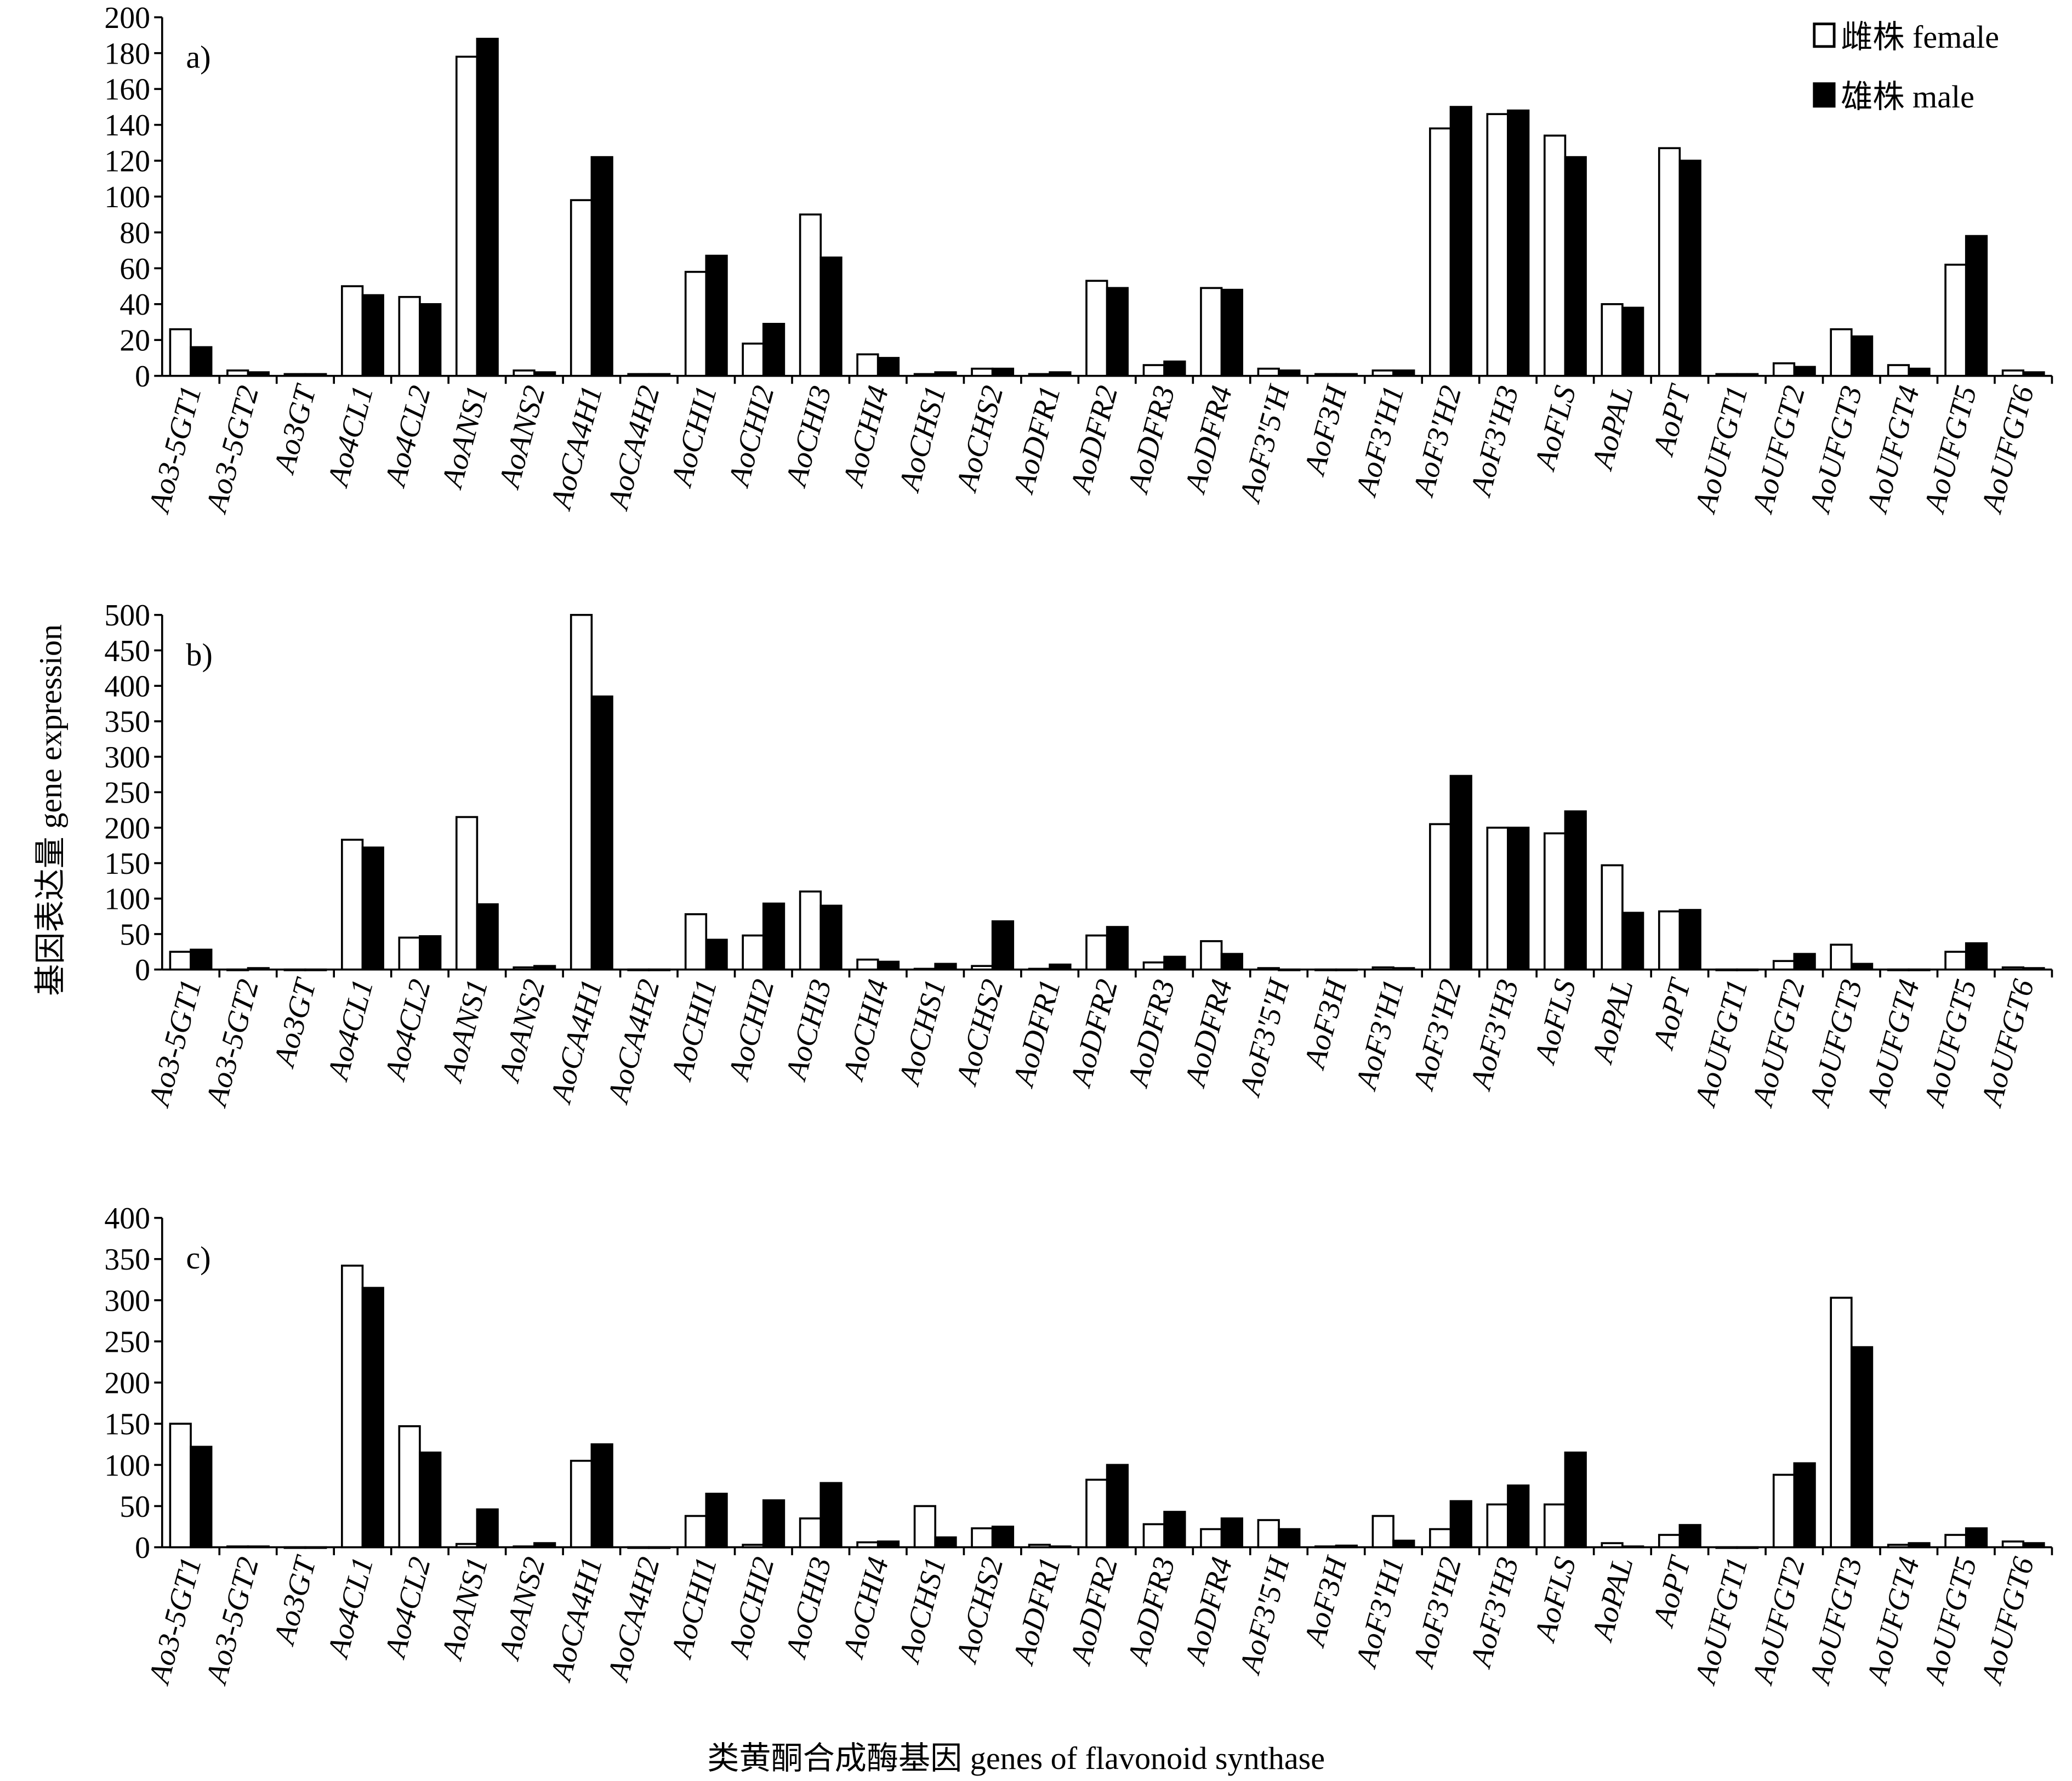 The width and height of the screenshot is (2072, 1781). Describe the element at coordinates (1326, 1601) in the screenshot. I see `x-tick-label: AoF3H` at that location.